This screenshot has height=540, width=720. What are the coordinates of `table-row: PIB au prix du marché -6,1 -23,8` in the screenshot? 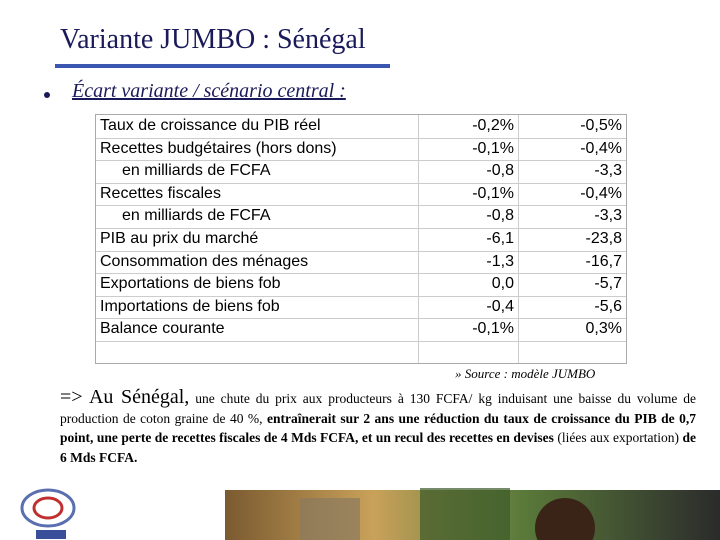 It's located at (361, 240).